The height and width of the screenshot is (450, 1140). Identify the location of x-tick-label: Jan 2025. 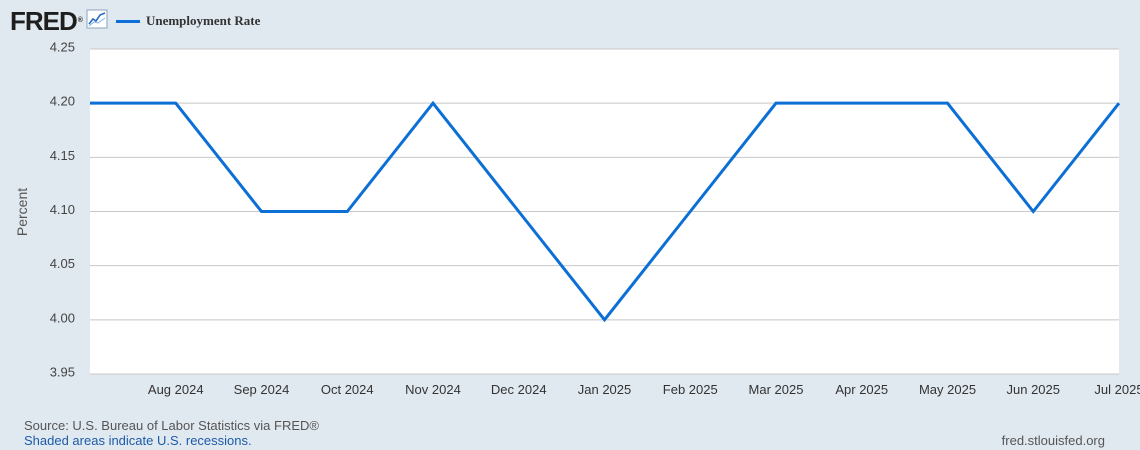
(605, 389).